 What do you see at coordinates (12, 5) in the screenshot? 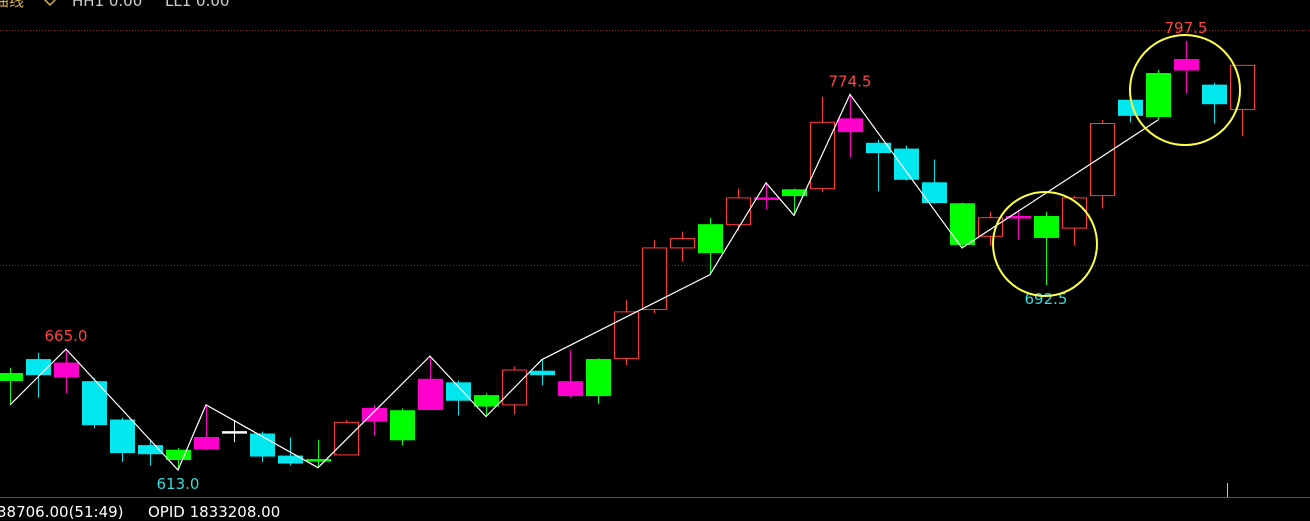
I see `indicator-name: 曲线` at bounding box center [12, 5].